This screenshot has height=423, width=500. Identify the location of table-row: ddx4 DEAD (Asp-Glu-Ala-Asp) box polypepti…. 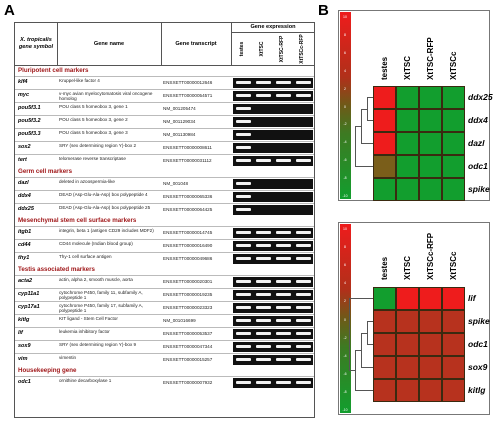
(164, 196).